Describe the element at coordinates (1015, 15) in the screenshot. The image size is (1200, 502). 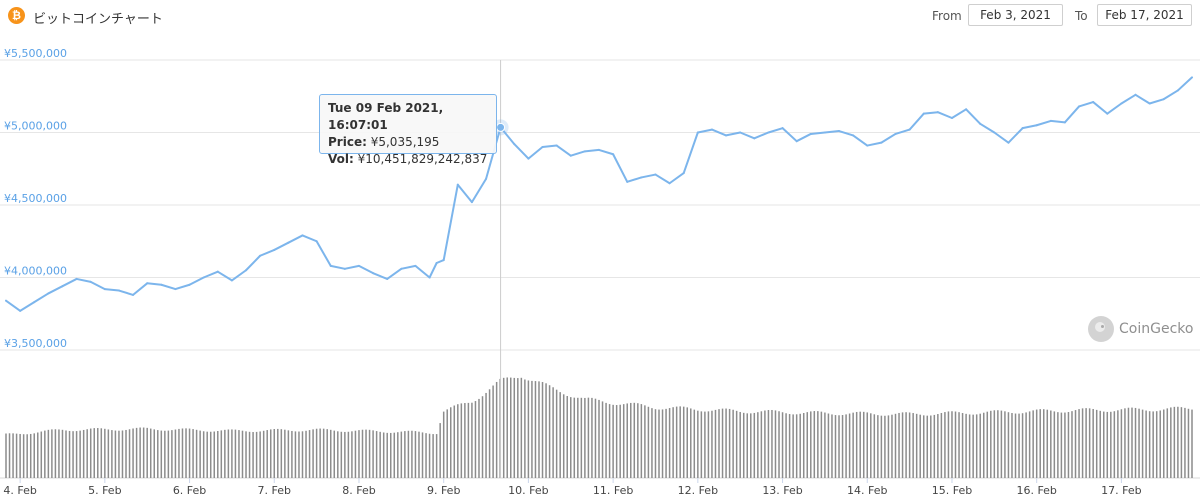
I see `from-date-input` at that location.